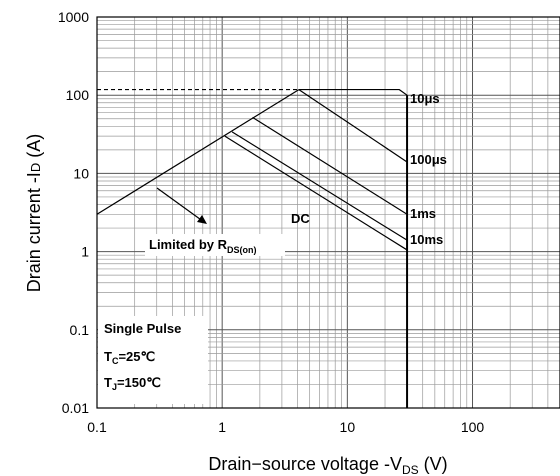  Describe the element at coordinates (300, 218) in the screenshot. I see `label-dc: DC` at that location.